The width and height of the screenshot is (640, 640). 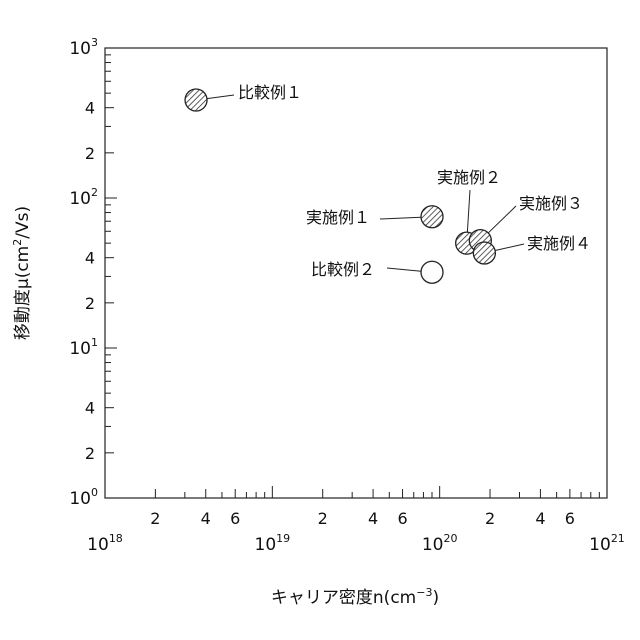 I want to click on x-axis-title: キャリア密度n(cm−3), so click(x=355, y=597).